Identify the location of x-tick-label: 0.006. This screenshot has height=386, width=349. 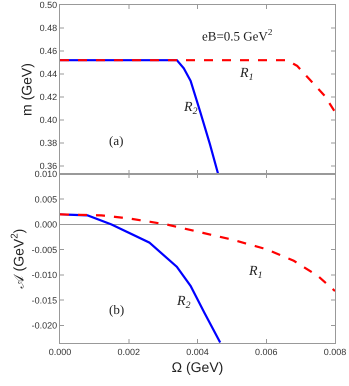
(266, 351).